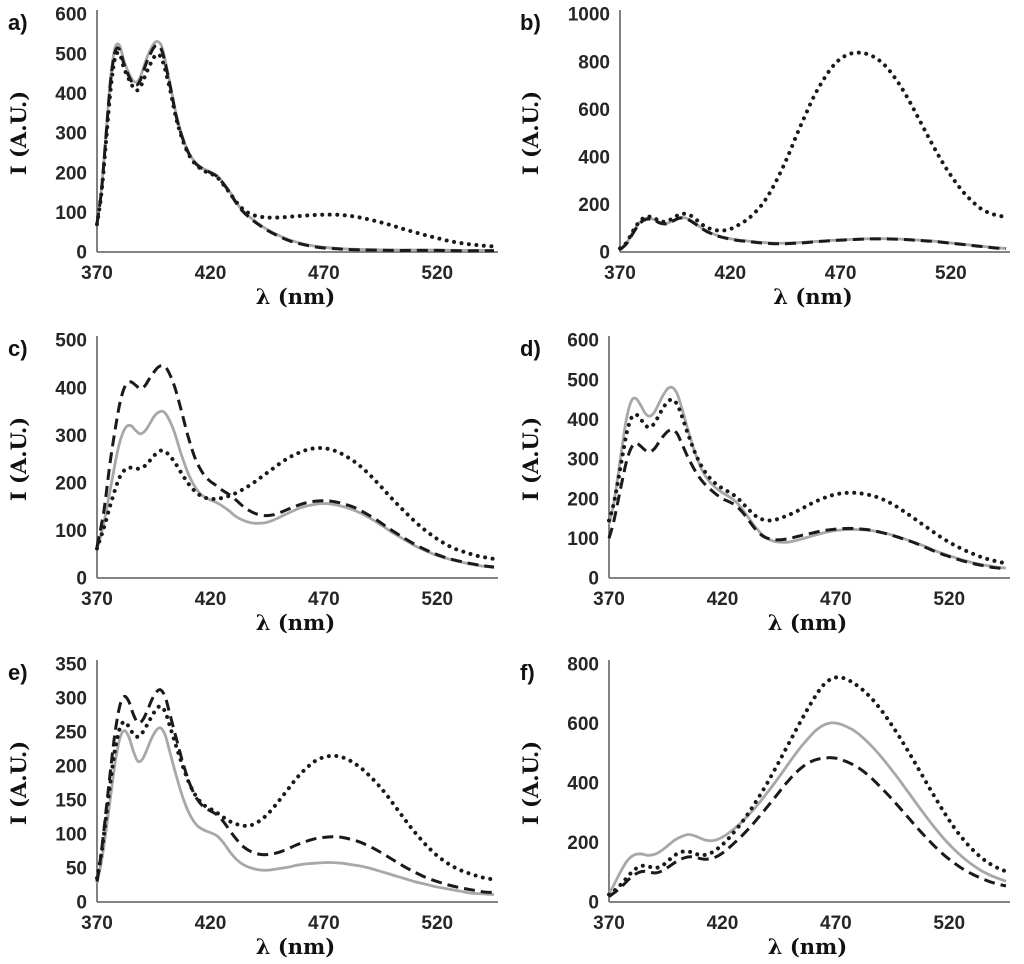 Image resolution: width=1024 pixels, height=964 pixels. I want to click on panel-label: e), so click(18, 672).